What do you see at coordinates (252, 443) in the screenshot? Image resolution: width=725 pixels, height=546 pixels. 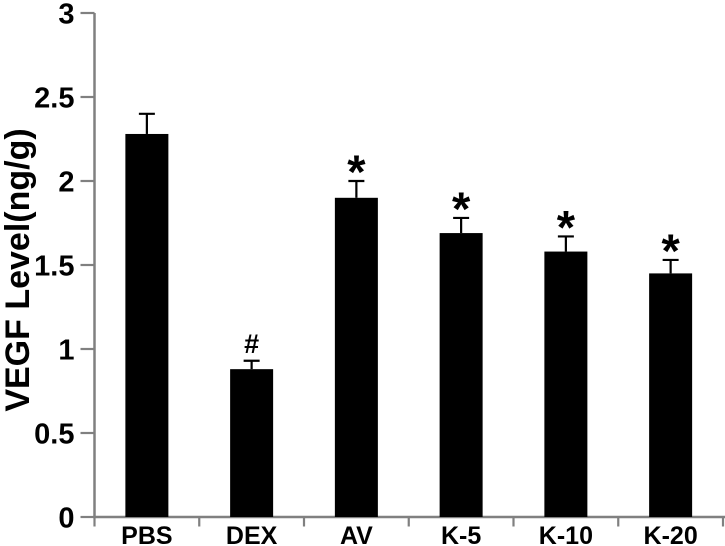 I see `bar-DEX` at bounding box center [252, 443].